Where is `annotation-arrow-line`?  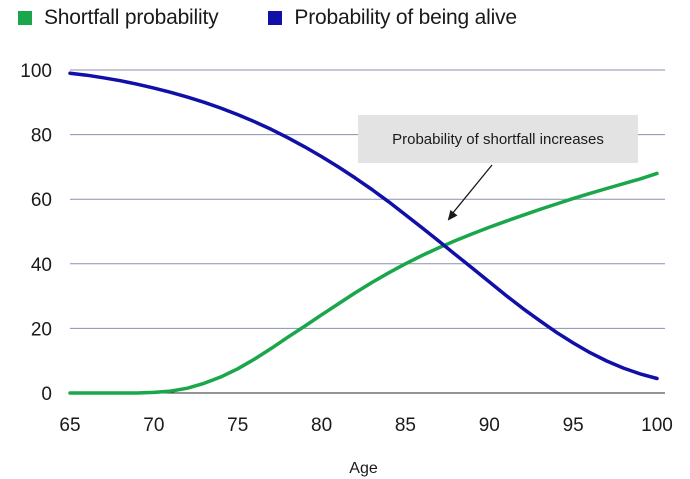 annotation-arrow-line is located at coordinates (471, 190).